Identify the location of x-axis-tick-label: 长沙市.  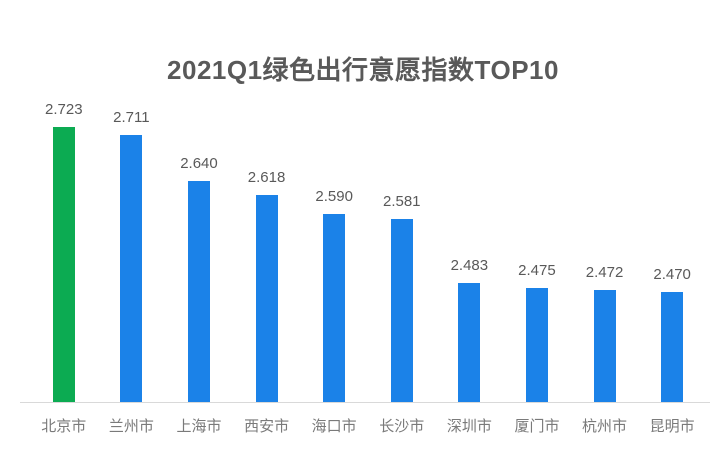
(402, 426).